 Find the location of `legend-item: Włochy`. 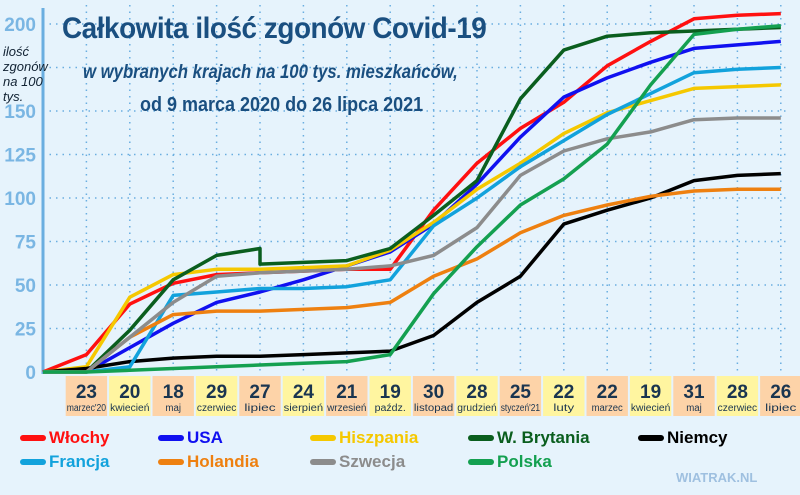

legend-item: Włochy is located at coordinates (64, 438).